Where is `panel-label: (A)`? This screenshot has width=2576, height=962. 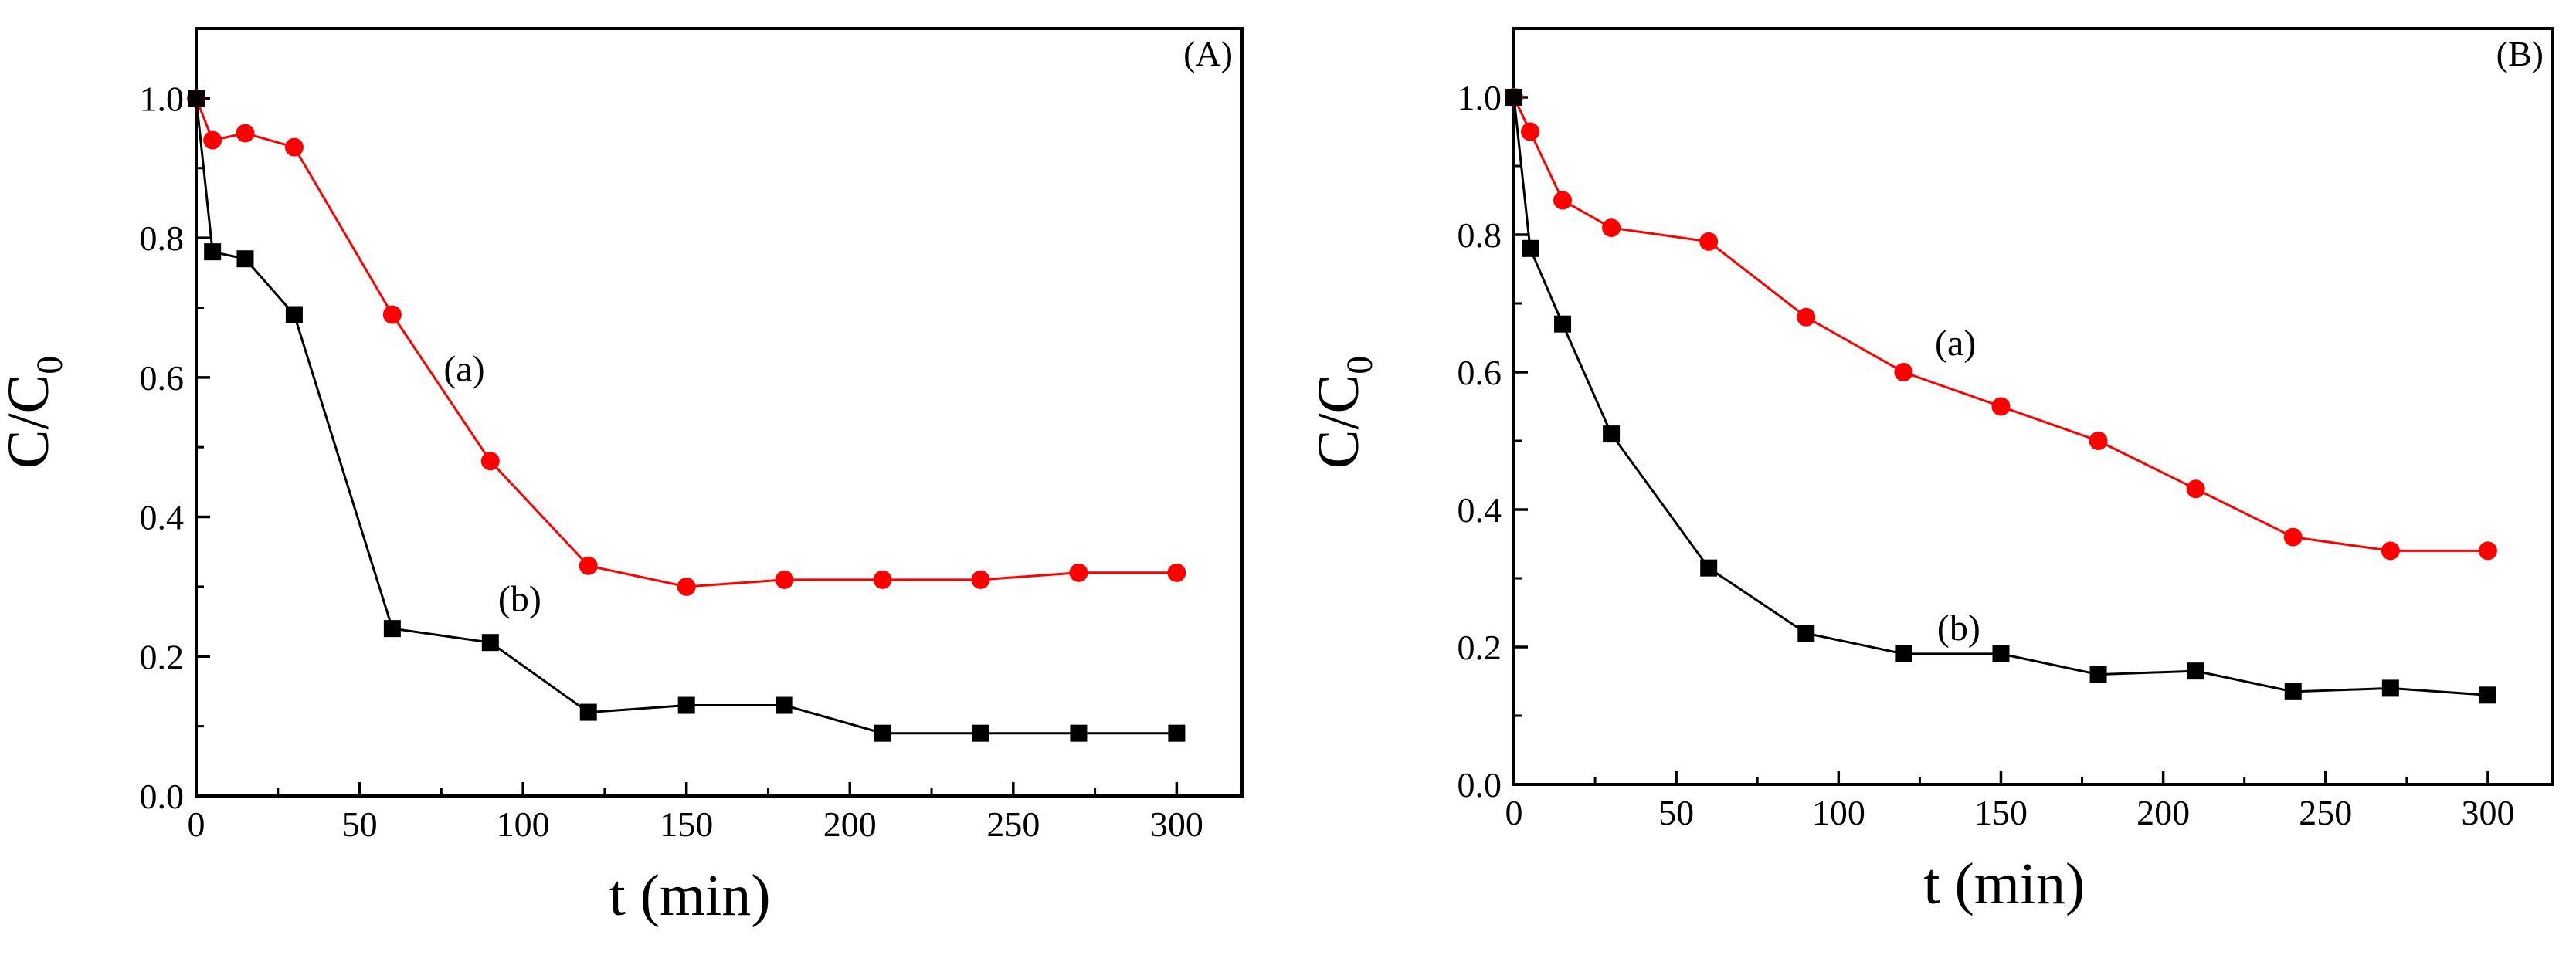 panel-label: (A) is located at coordinates (1208, 53).